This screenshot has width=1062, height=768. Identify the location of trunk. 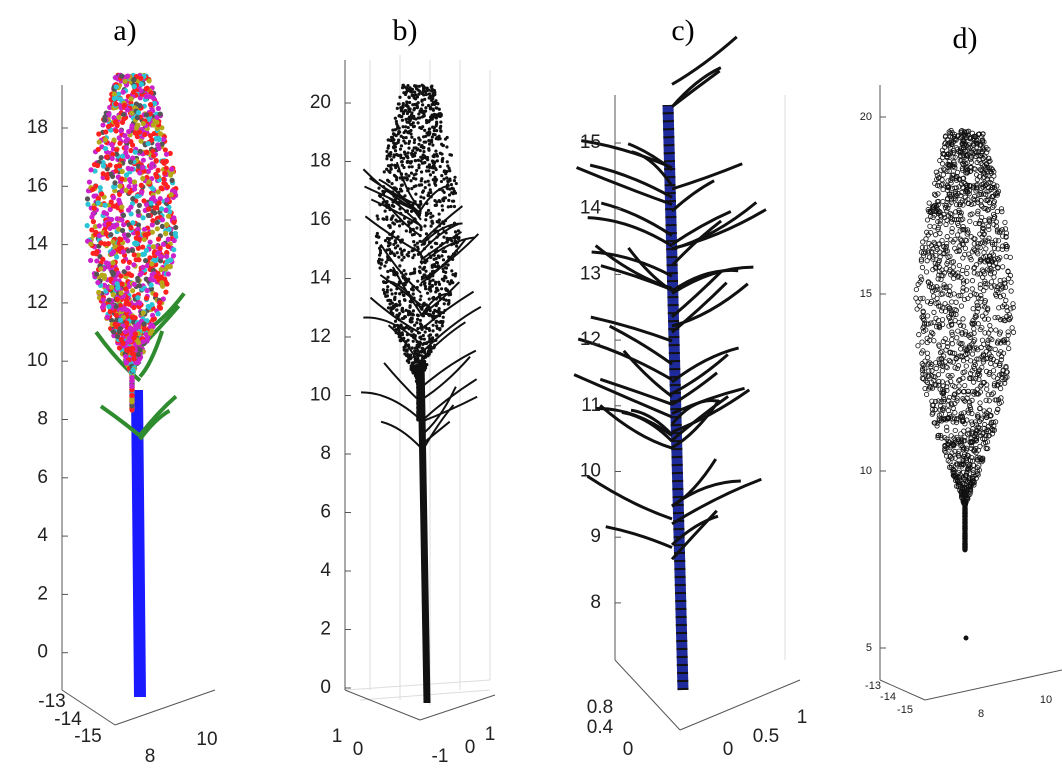
(424, 531).